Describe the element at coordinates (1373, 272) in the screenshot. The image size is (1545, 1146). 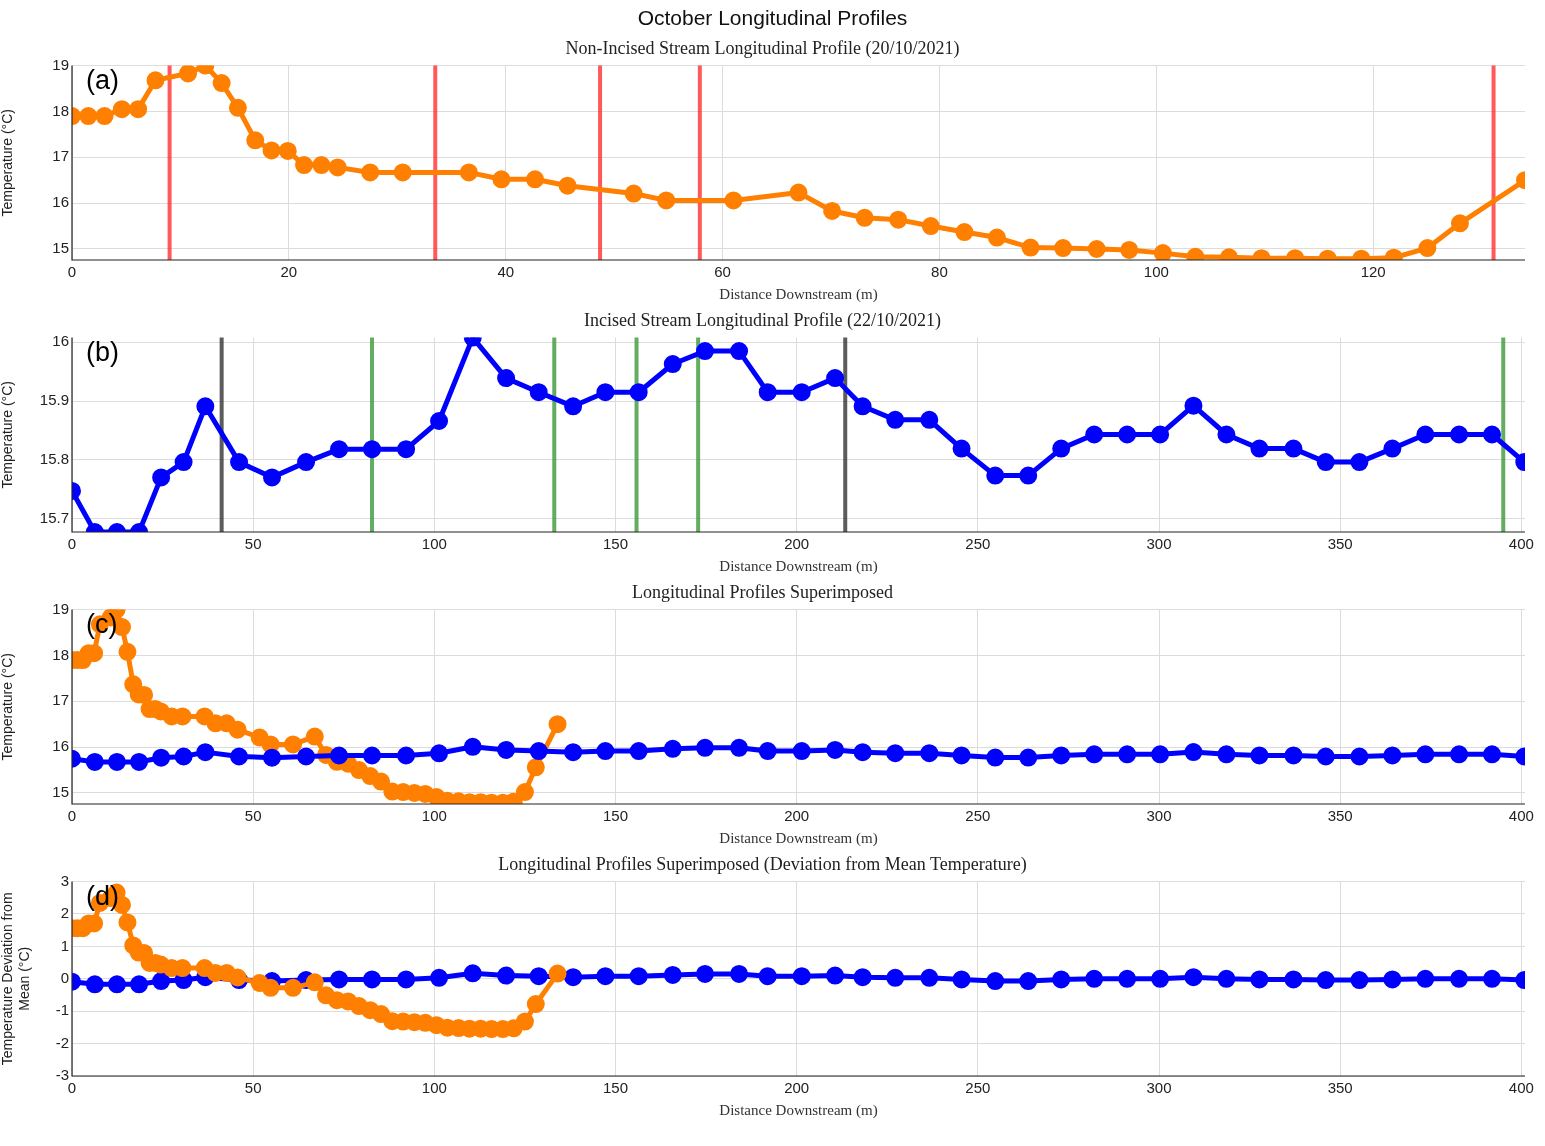
I see `x-tick-label: 120` at that location.